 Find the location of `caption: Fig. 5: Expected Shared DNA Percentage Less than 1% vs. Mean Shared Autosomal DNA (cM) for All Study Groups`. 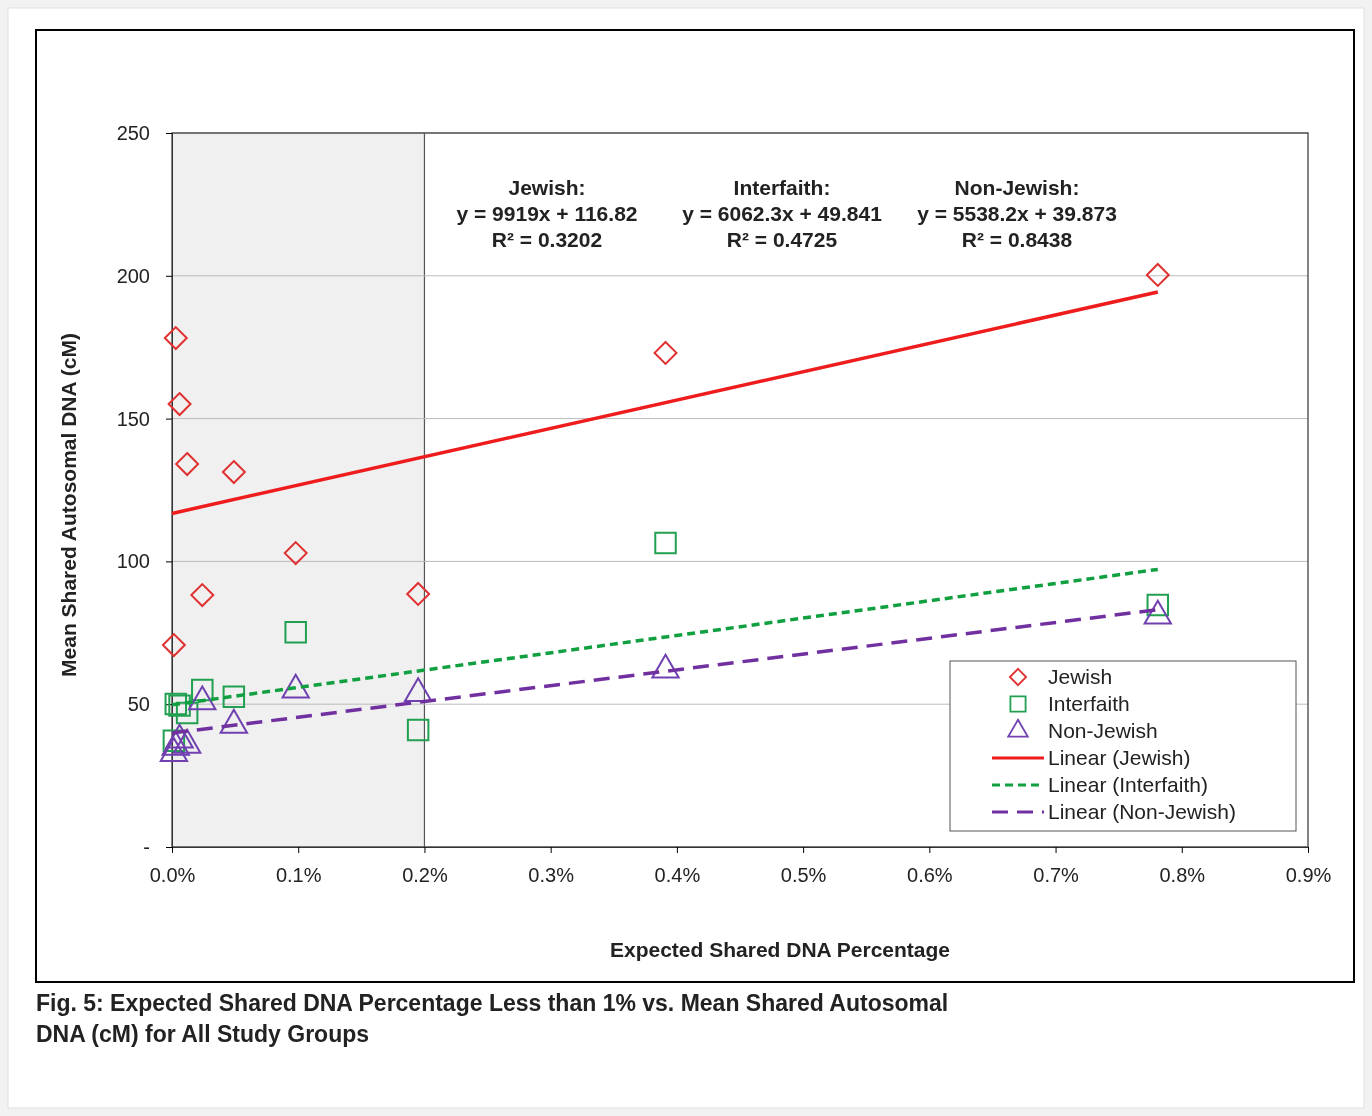

caption: Fig. 5: Expected Shared DNA Percentage Less than 1% vs. Mean Shared Autosomal DNA (cM) for All Study Groups is located at coordinates (492, 1018).